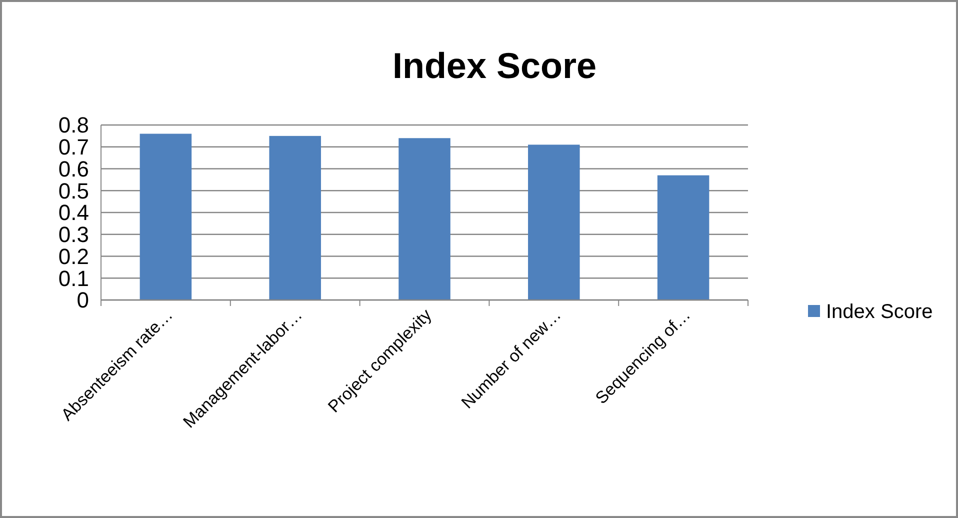 Image resolution: width=958 pixels, height=518 pixels. What do you see at coordinates (494, 65) in the screenshot?
I see `chart-title: Index Score` at bounding box center [494, 65].